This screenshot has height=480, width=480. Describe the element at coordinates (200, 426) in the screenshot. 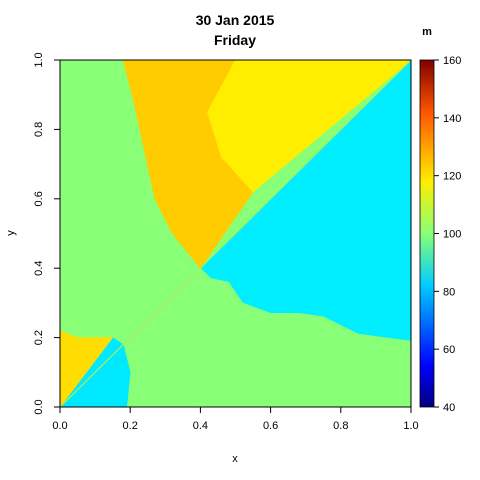

I see `x-tick-label: 0.4` at that location.